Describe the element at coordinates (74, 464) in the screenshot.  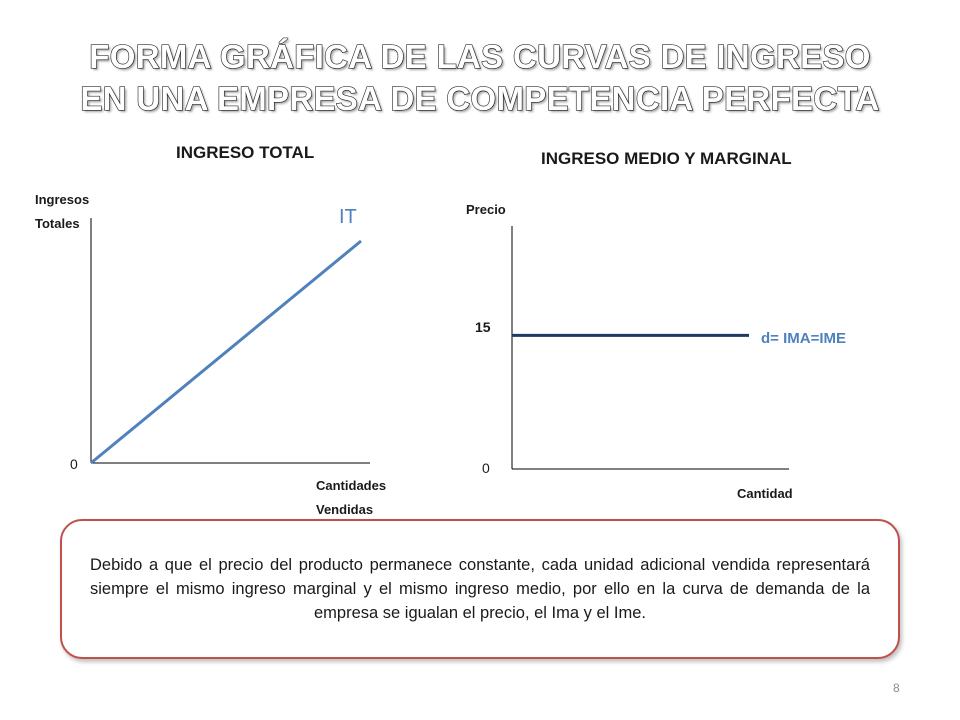
I see `chart1-origin-label: 0` at that location.